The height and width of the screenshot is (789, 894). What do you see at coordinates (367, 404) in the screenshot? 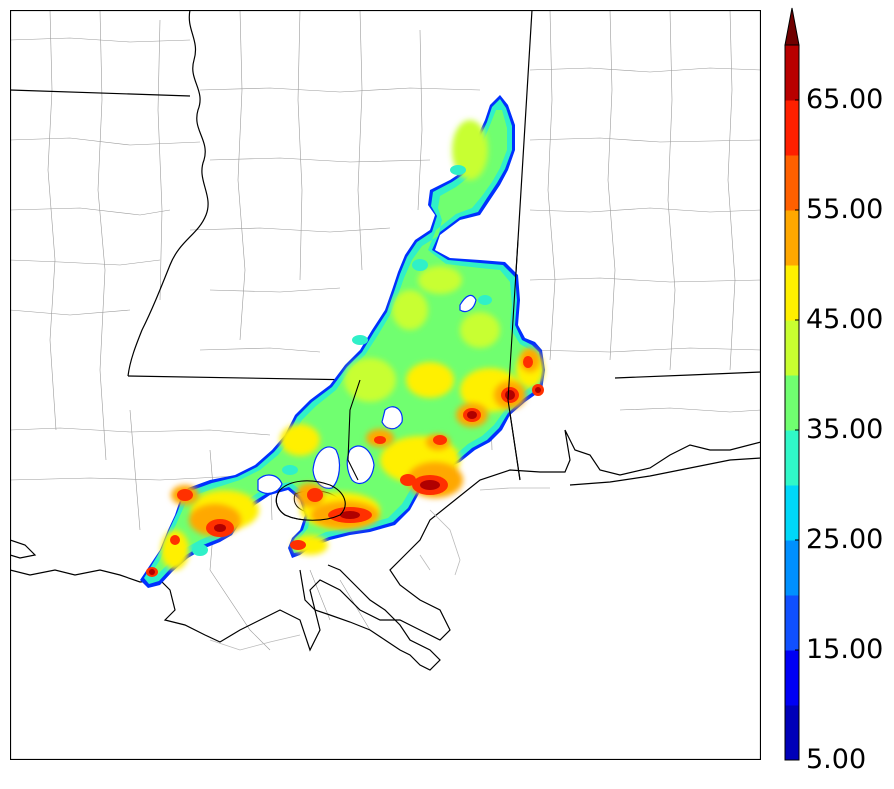
I see `field-holes` at bounding box center [367, 404].